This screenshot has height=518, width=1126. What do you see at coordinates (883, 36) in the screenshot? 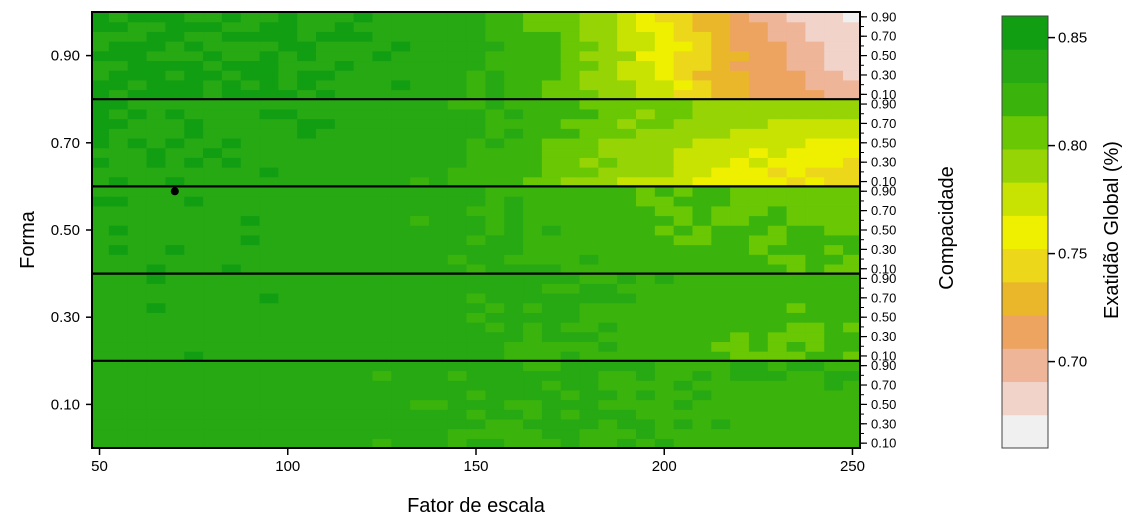
I see `y-right-tick-label: 0.70` at bounding box center [883, 36].